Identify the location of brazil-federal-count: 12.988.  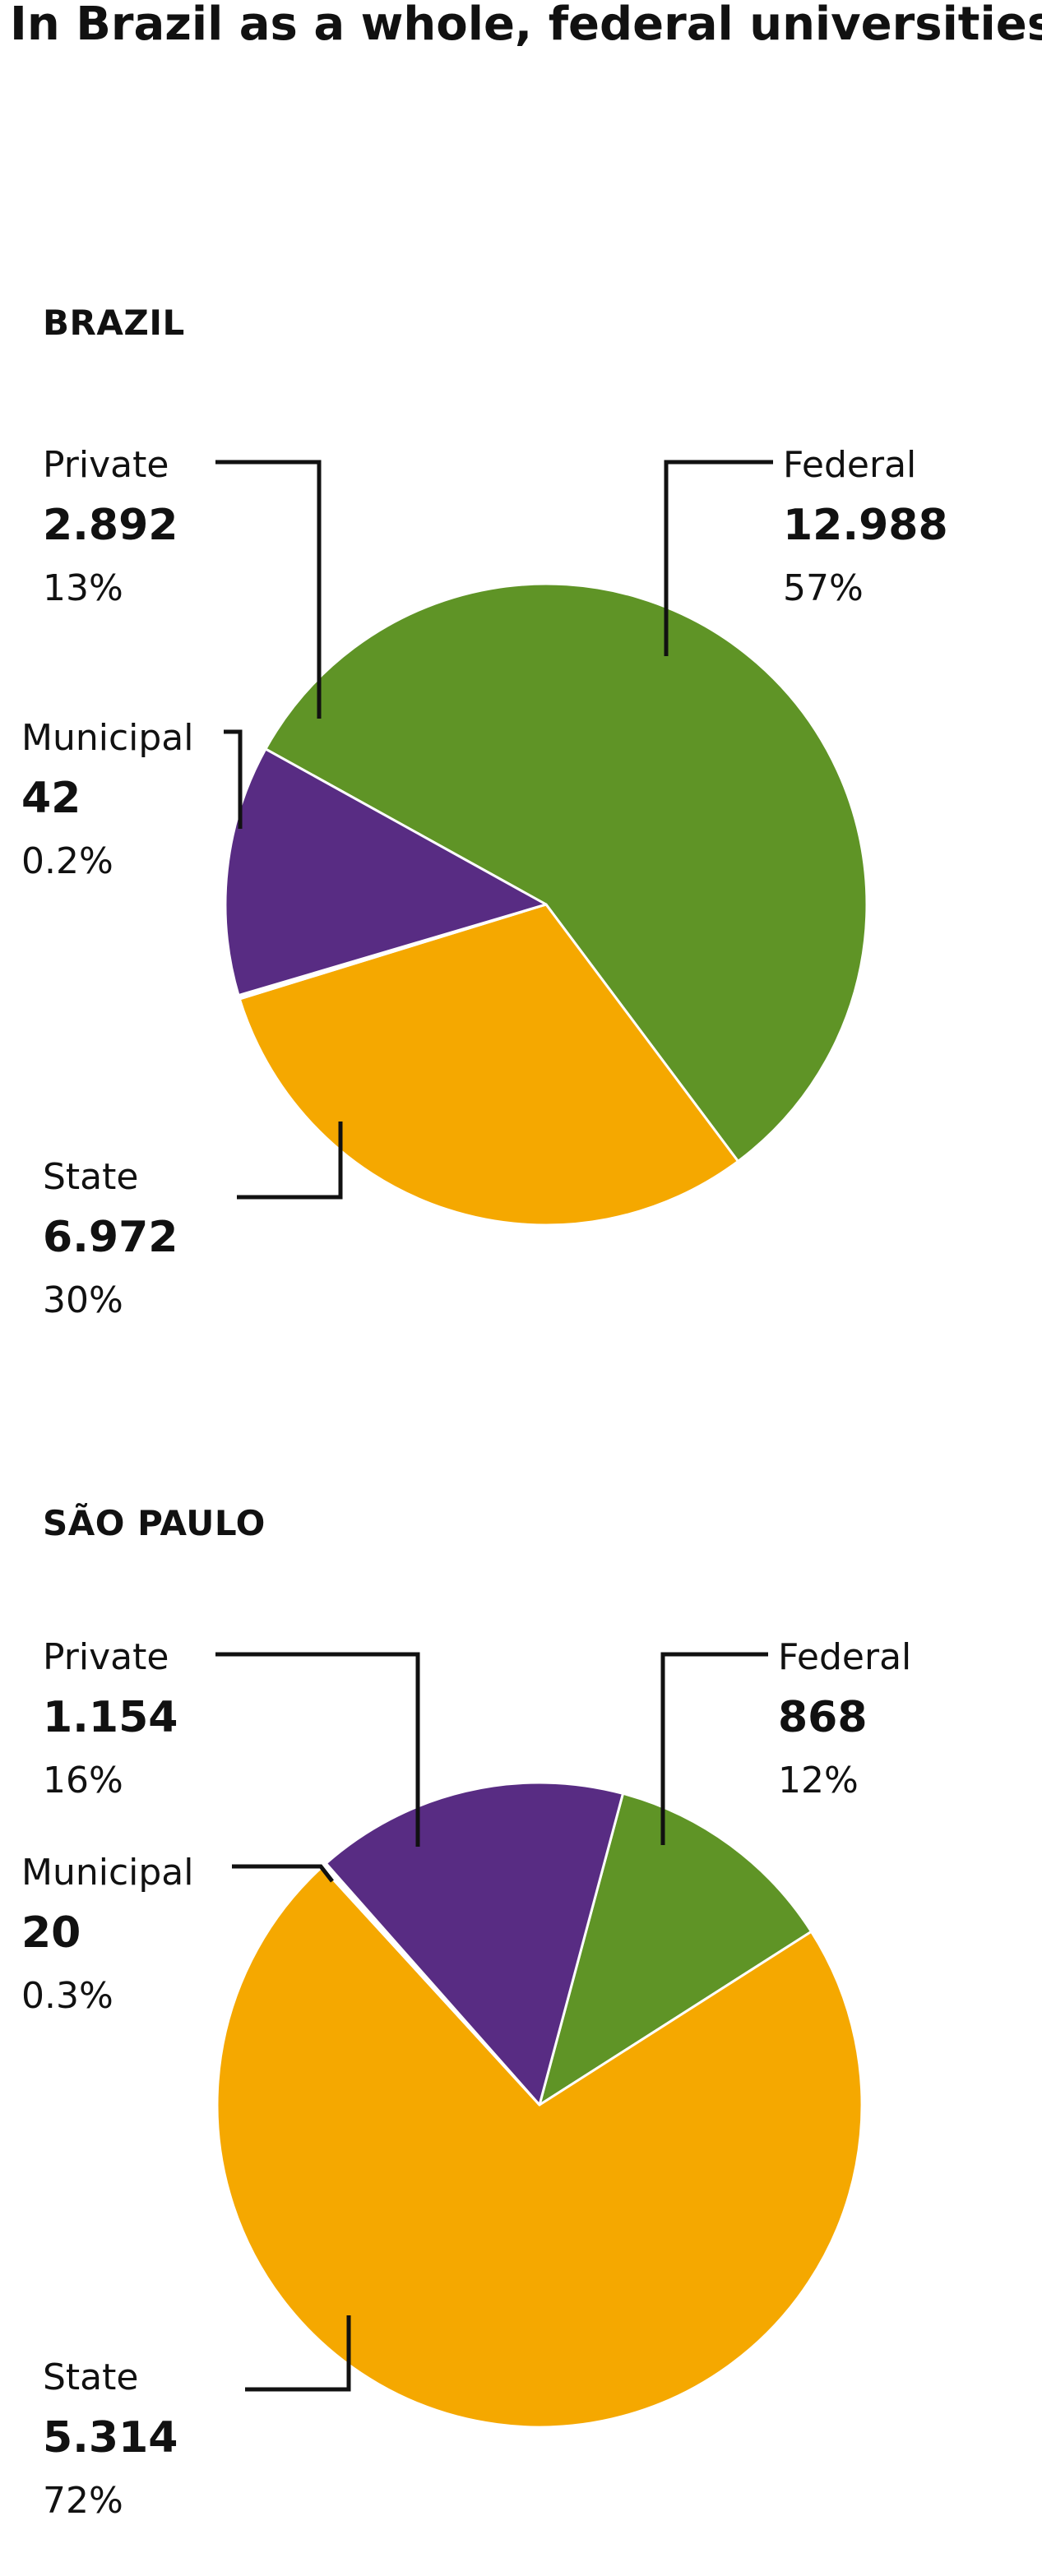
(865, 525).